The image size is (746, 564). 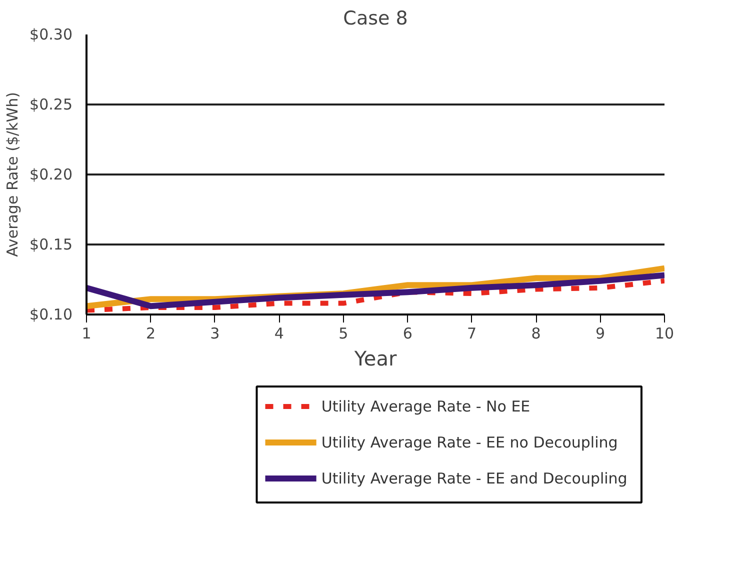 I want to click on legend-label: Utility Average Rate - EE and Decoupling, so click(x=474, y=479).